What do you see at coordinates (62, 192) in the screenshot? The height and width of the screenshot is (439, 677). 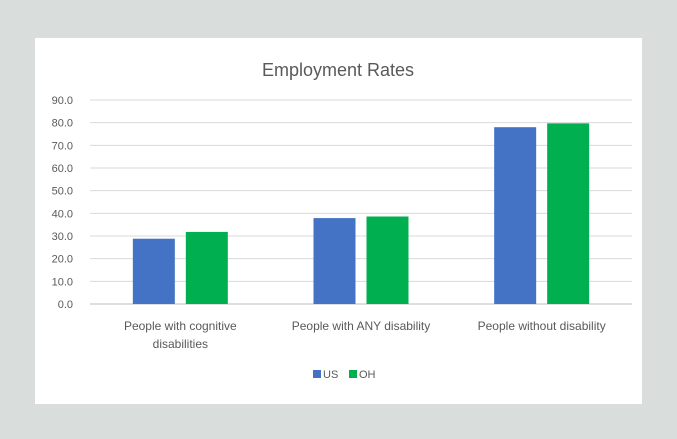 I see `y-tick-label: 50.0` at bounding box center [62, 192].